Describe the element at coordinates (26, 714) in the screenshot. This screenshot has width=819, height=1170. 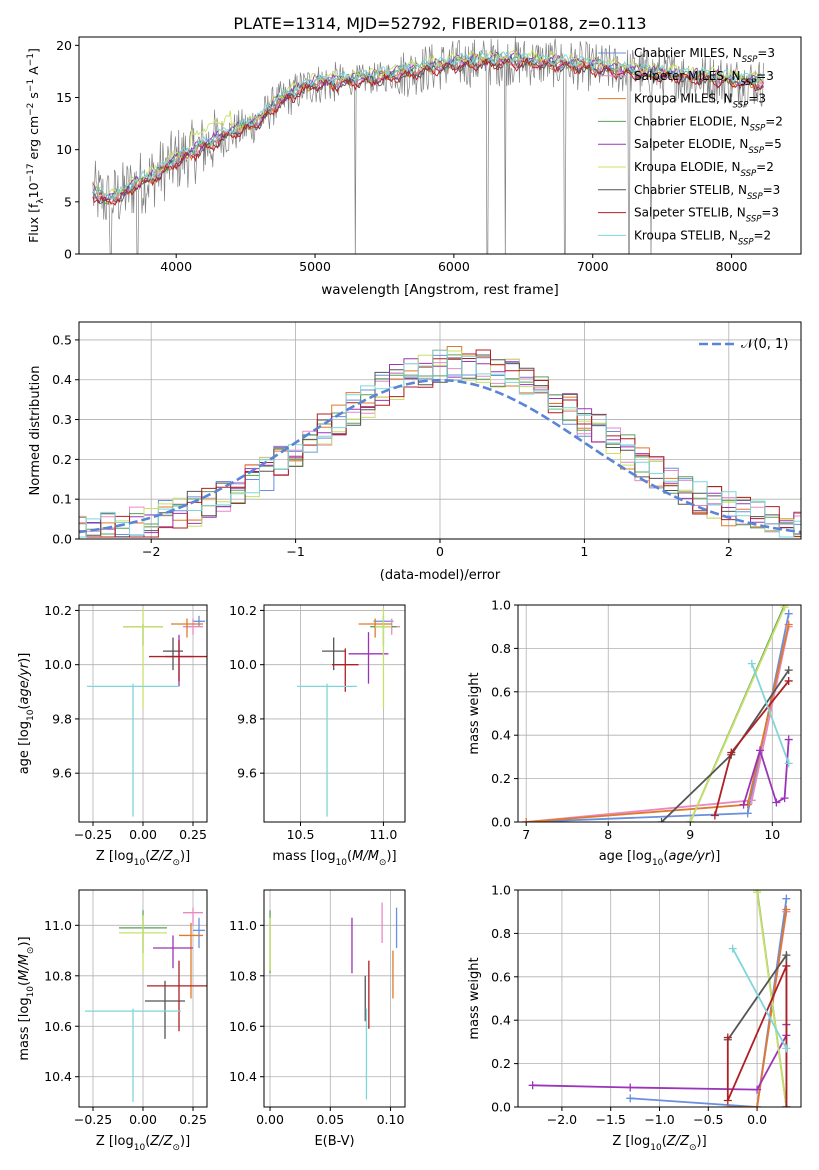
I see `age_vs_Z-ylabel: age [log10(age/yr)]` at that location.